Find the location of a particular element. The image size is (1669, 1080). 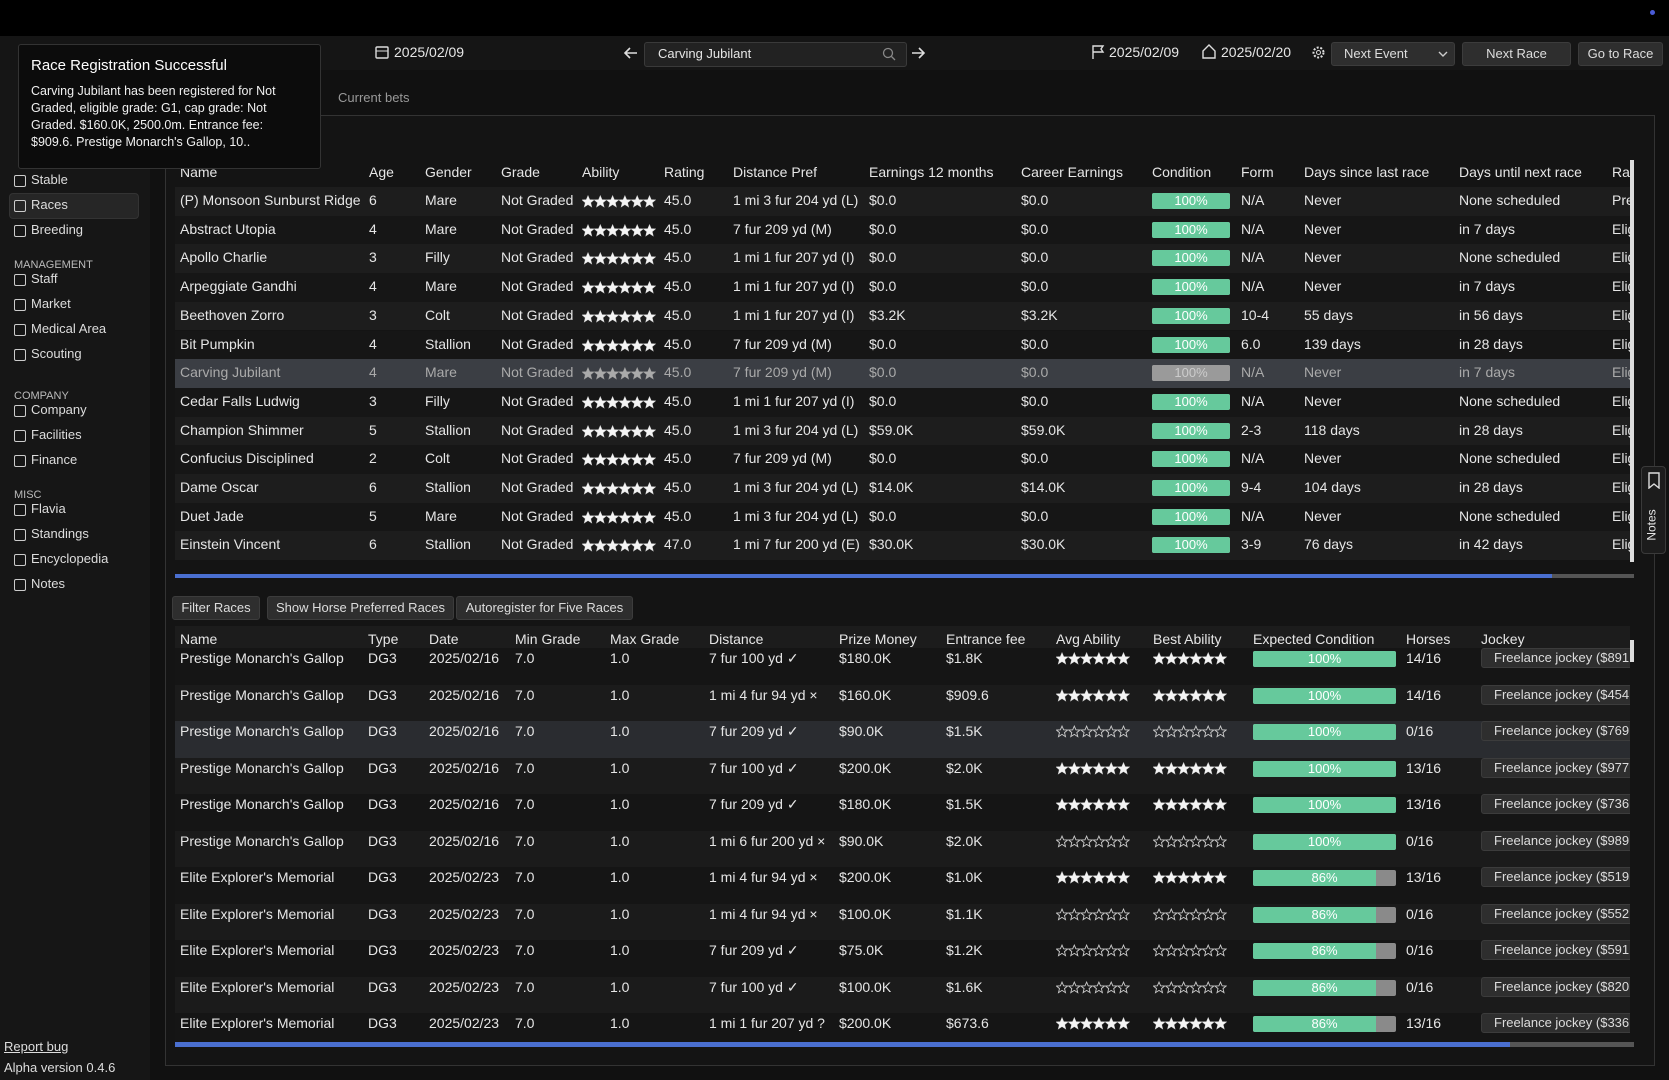

jockey-button: Freelance jockey ($454 is located at coordinates (1555, 694).